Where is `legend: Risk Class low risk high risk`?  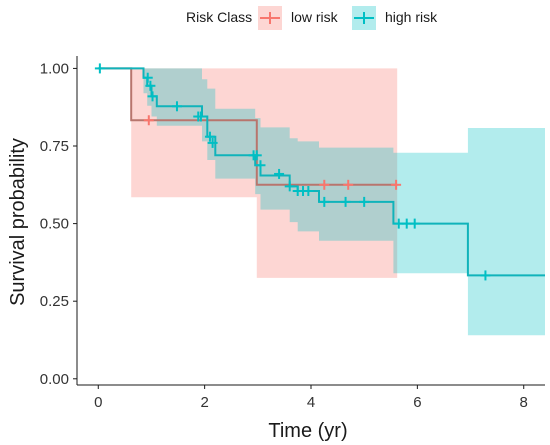 legend: Risk Class low risk high risk is located at coordinates (275, 19).